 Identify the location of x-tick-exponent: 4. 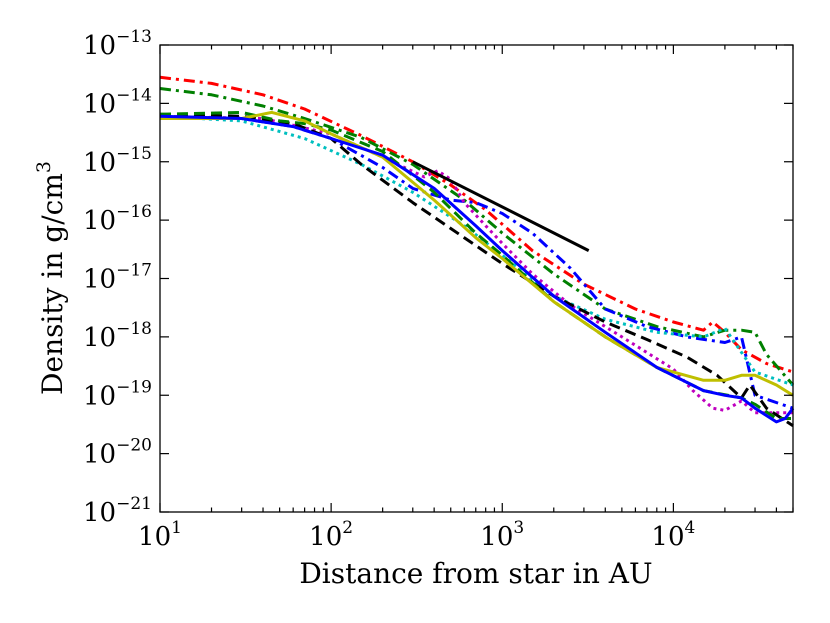
(690, 528).